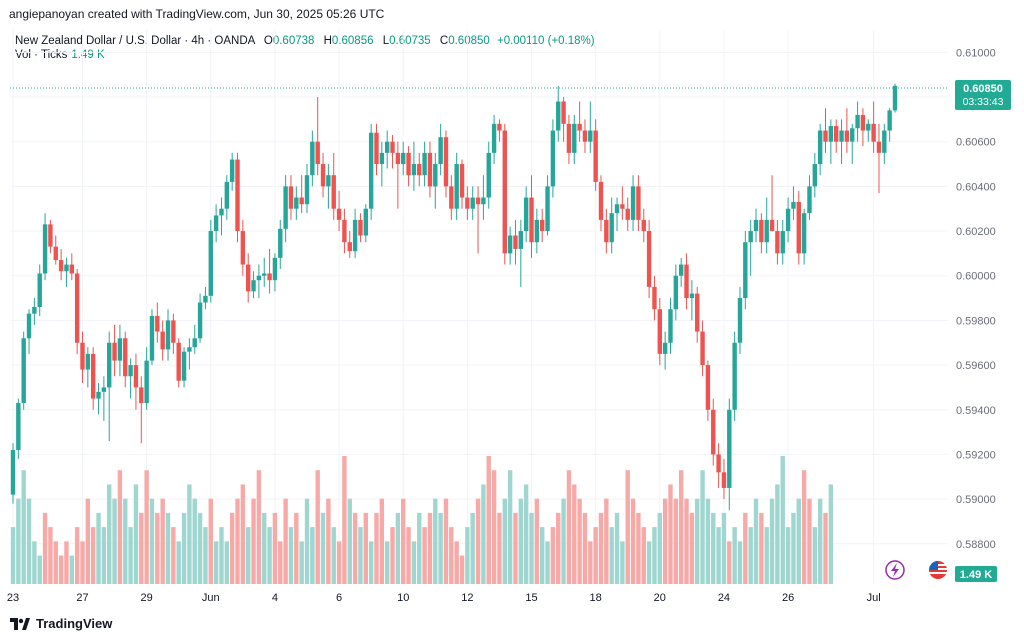 Image resolution: width=1024 pixels, height=642 pixels. Describe the element at coordinates (976, 500) in the screenshot. I see `price-tick-label: 0.59000` at that location.